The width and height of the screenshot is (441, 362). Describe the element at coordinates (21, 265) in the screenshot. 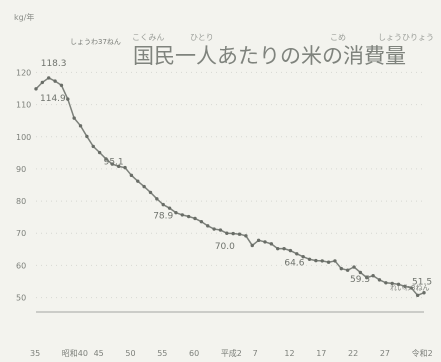

I see `y-tick-label: 60` at that location.